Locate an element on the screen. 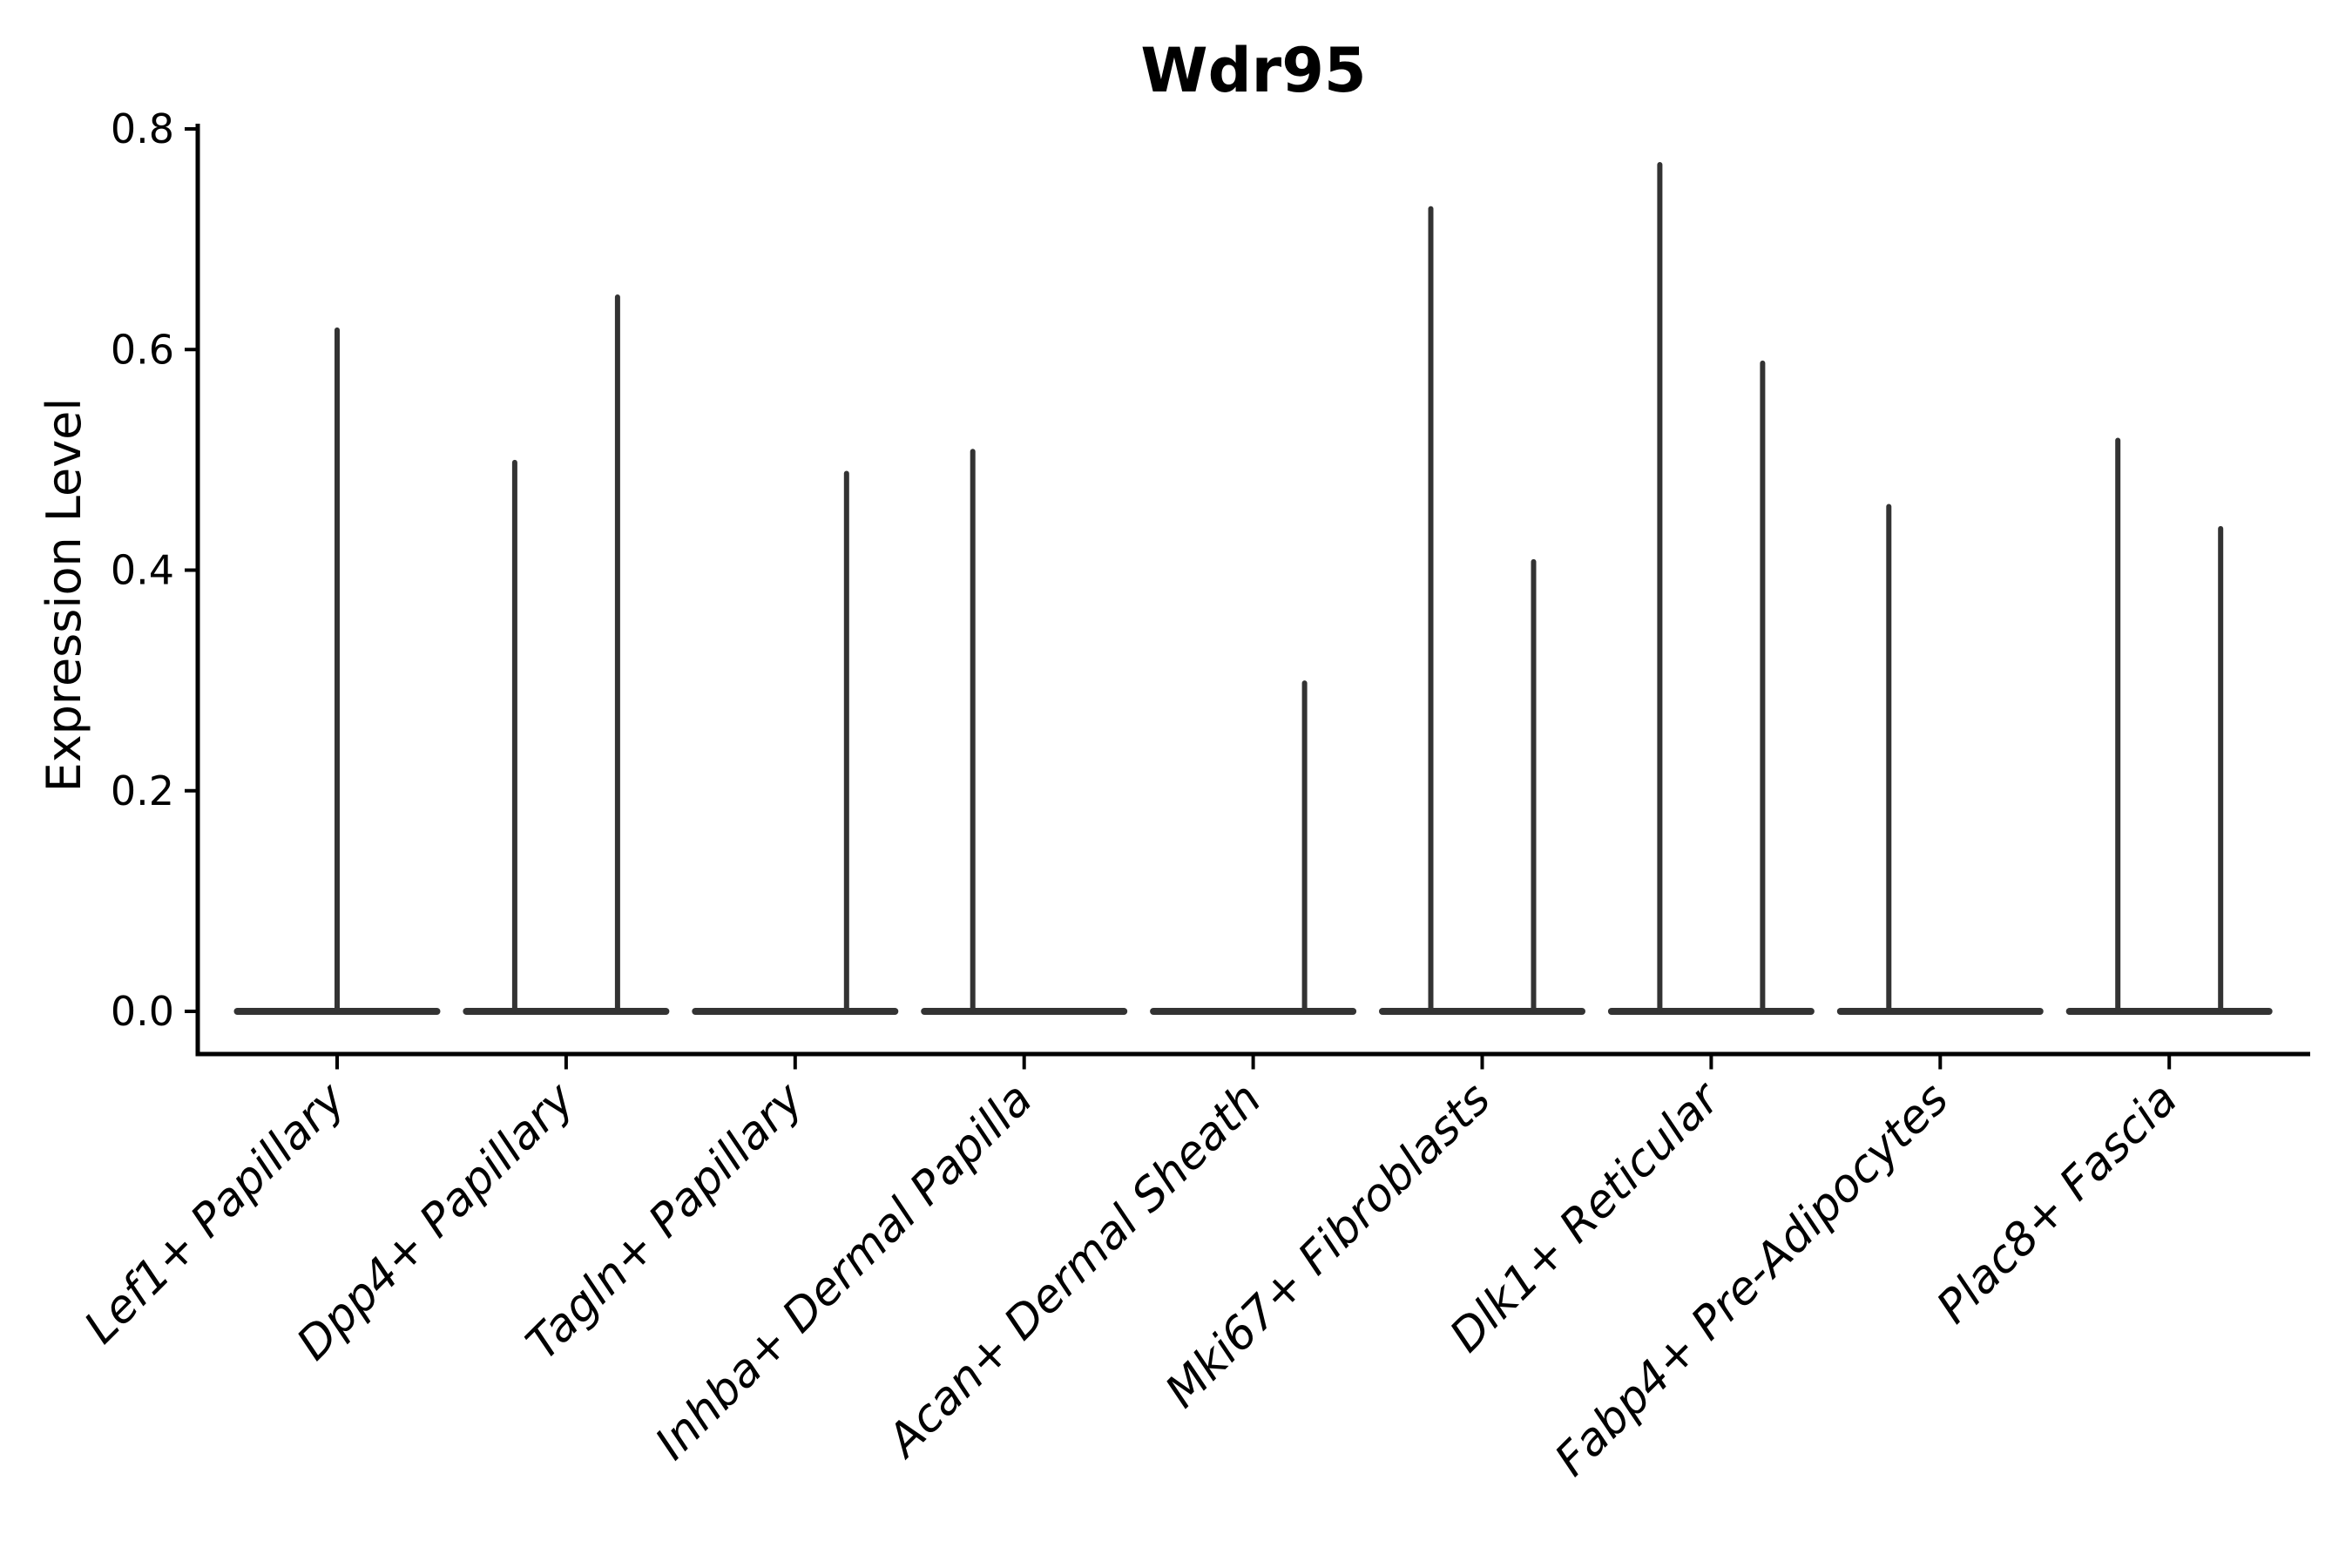 Image resolution: width=2352 pixels, height=1568 pixels. y-tick-label: 0.6 is located at coordinates (142, 349).